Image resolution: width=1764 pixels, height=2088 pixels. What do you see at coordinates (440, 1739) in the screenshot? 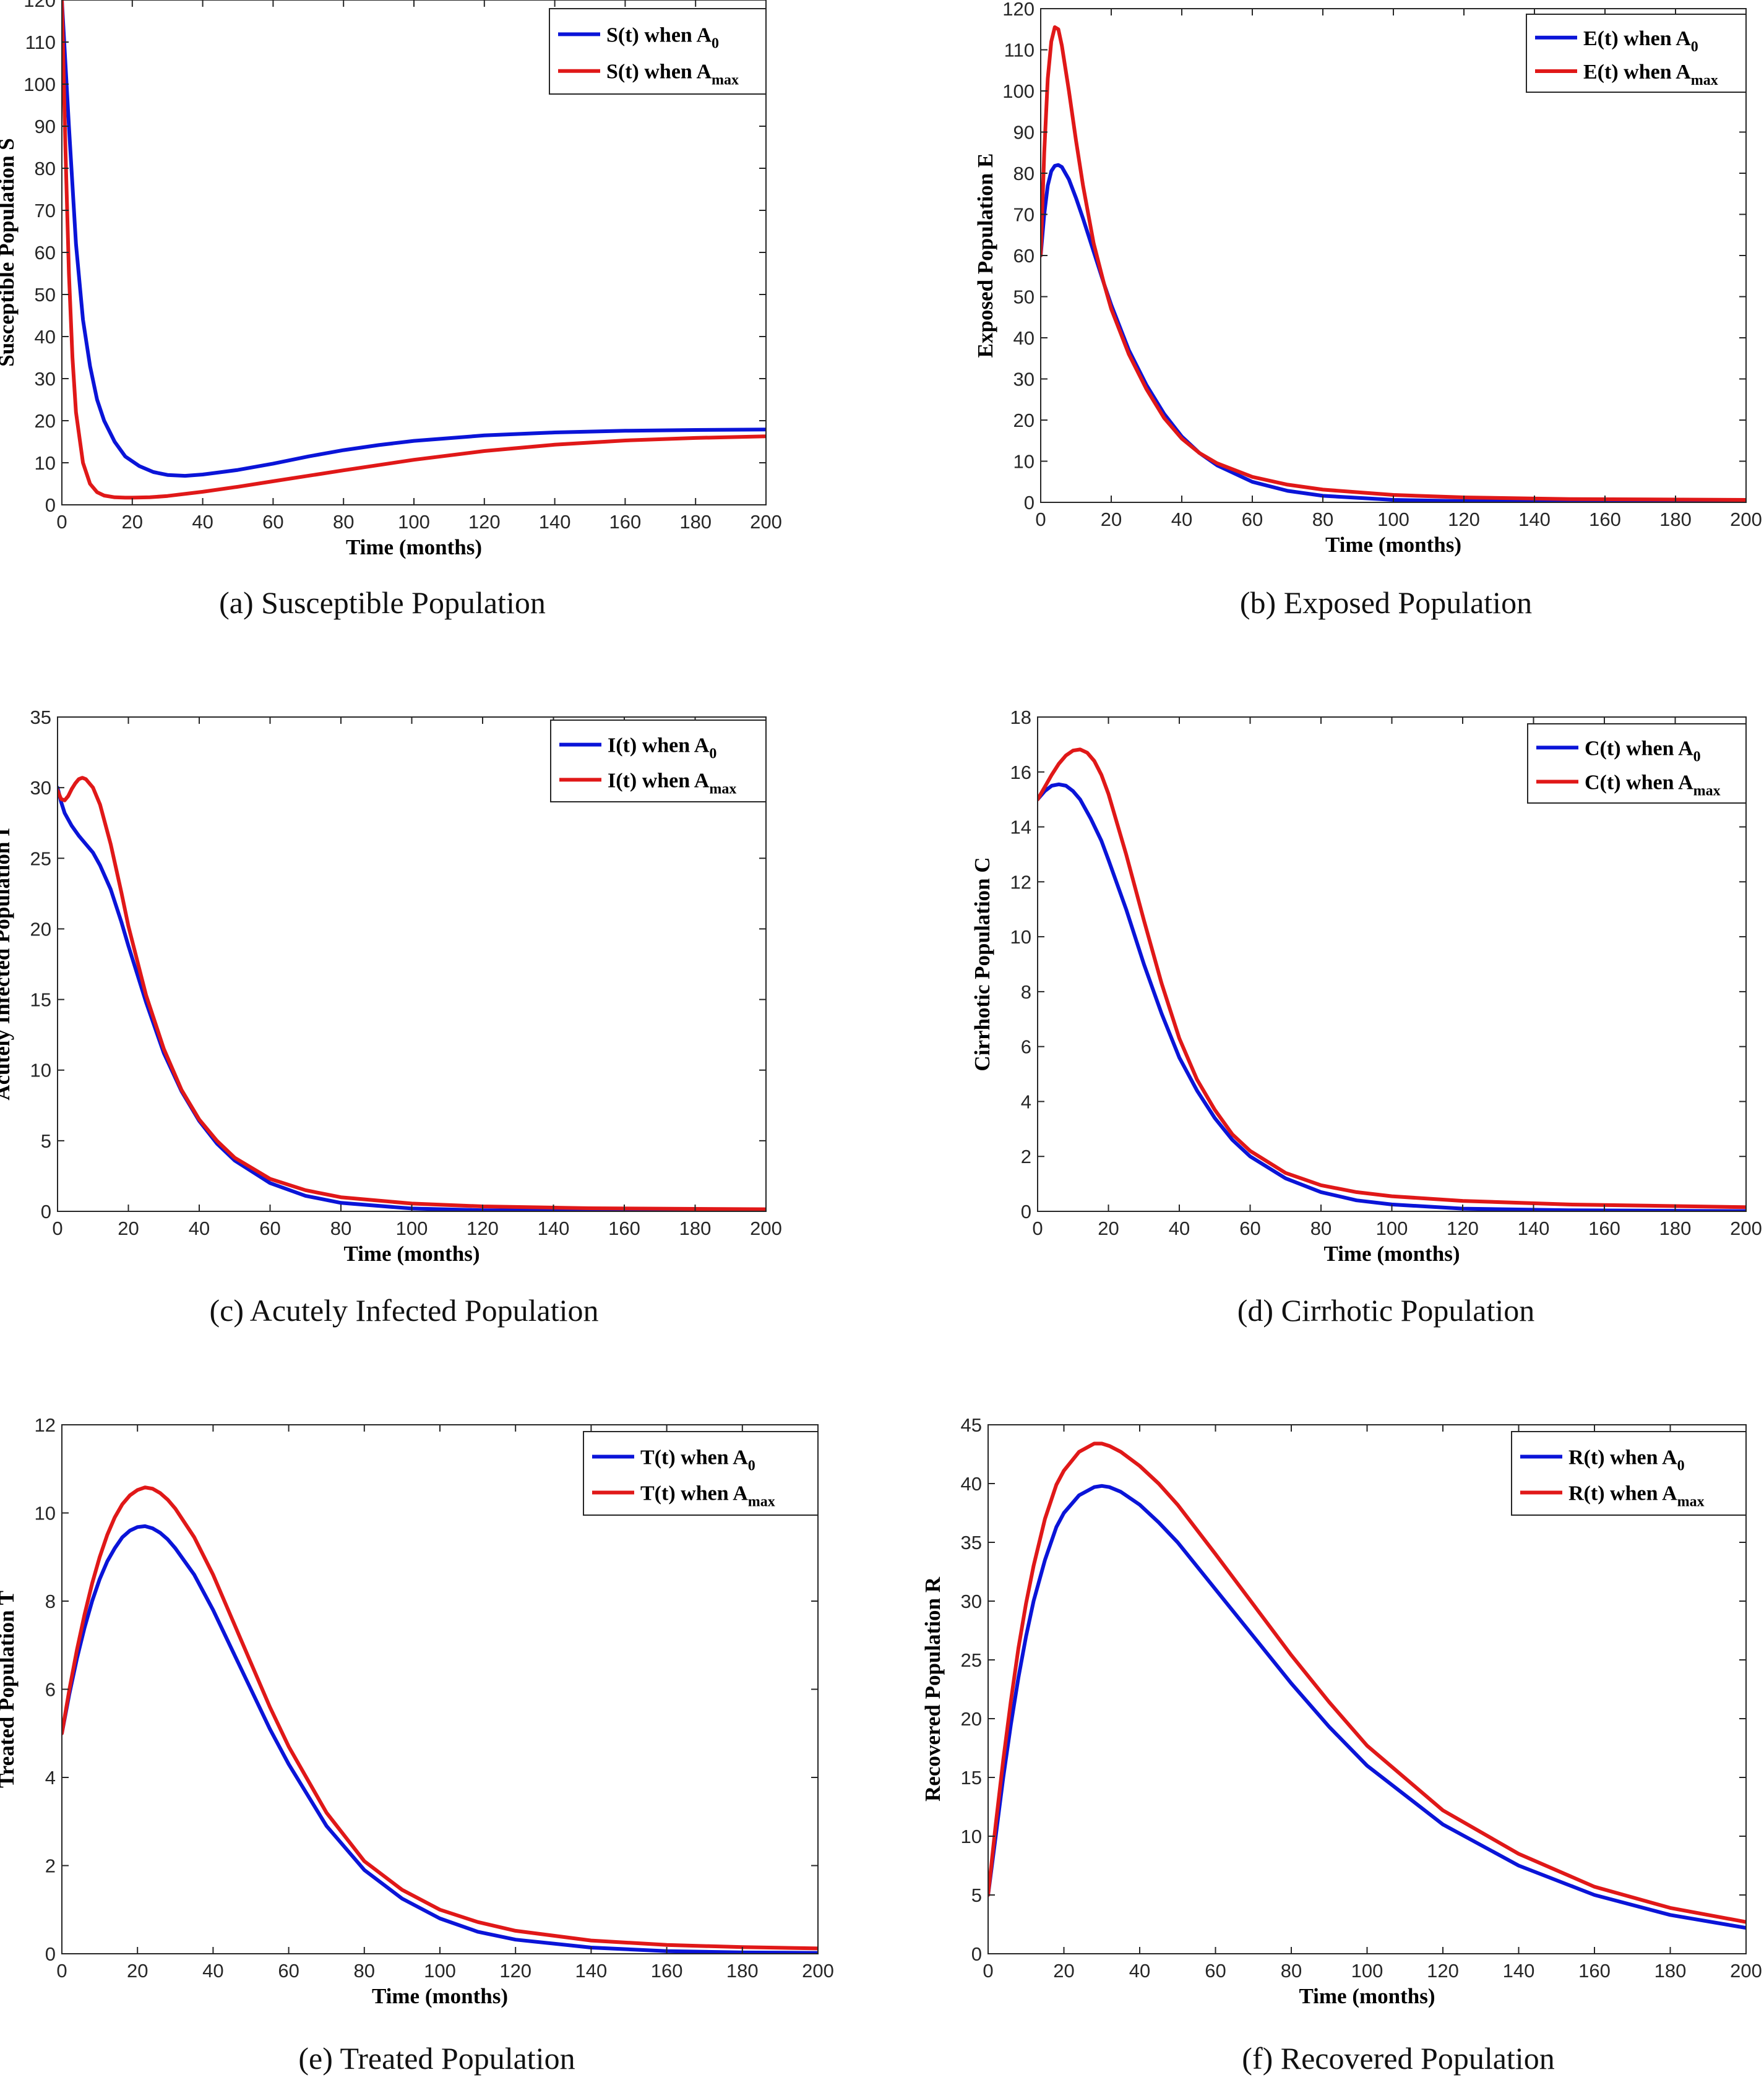
I see `series-line-e-a0` at bounding box center [440, 1739].